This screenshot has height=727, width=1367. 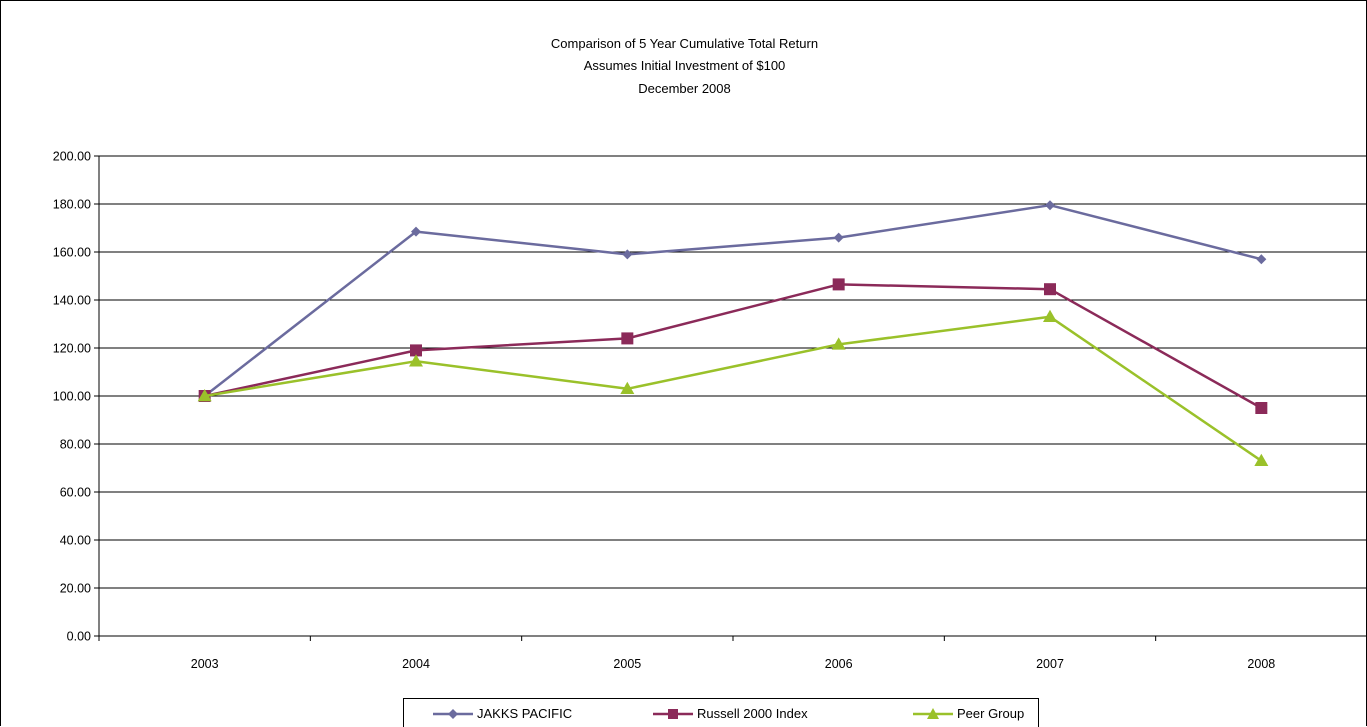 I want to click on legend-swatch-russell-2000-index, so click(x=673, y=714).